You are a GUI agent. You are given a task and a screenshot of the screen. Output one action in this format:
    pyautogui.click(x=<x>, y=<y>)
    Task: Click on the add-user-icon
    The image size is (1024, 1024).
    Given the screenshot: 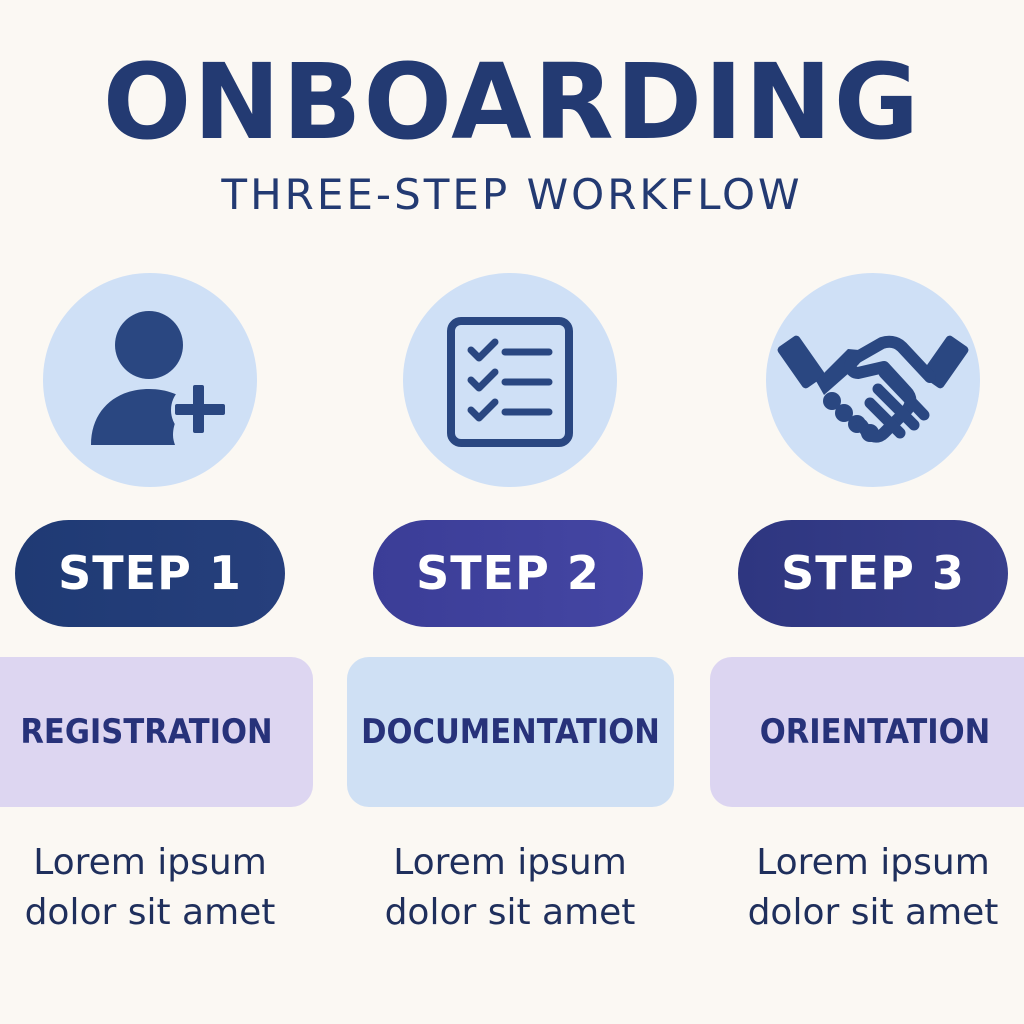 What is the action you would take?
    pyautogui.click(x=150, y=380)
    